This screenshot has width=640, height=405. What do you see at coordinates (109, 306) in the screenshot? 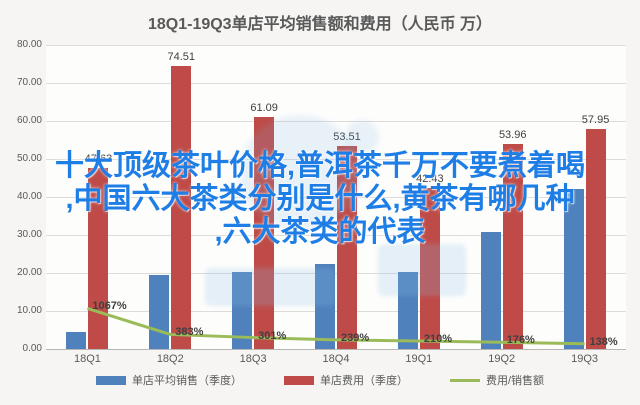
I see `ratio-percent-label: 1067%` at bounding box center [109, 306].